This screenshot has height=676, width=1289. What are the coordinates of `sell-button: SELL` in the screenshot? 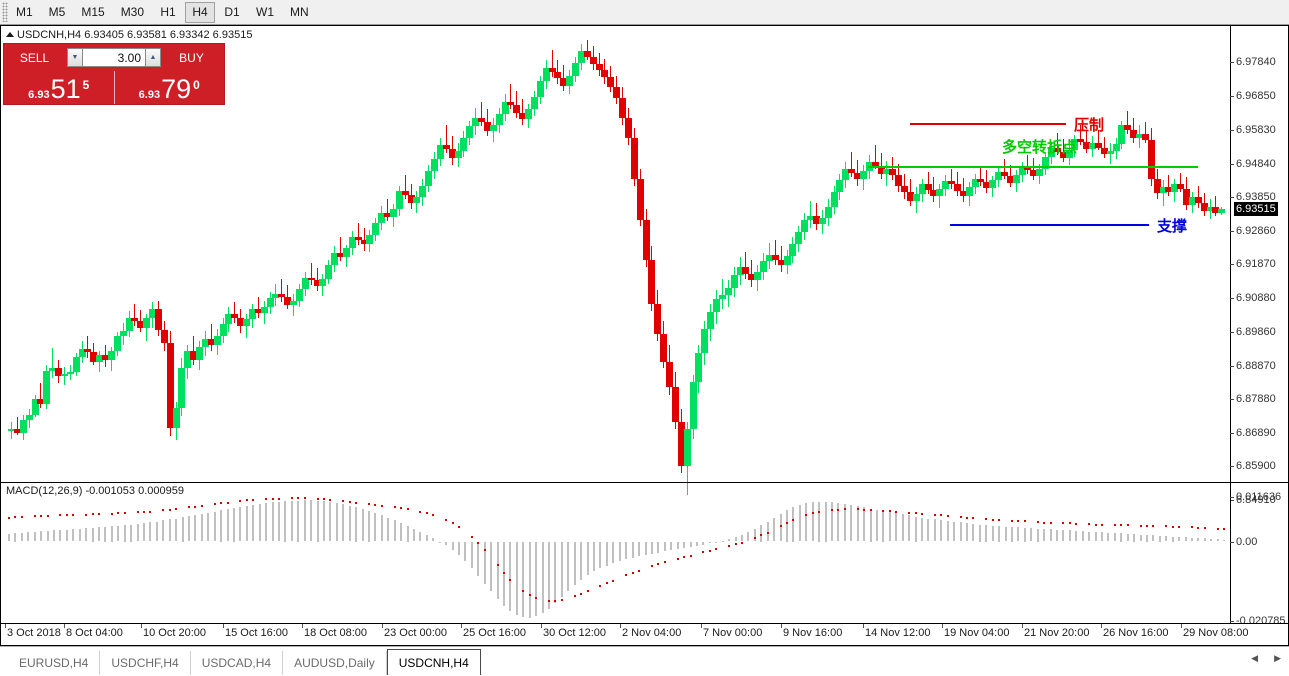 It's located at (34, 57).